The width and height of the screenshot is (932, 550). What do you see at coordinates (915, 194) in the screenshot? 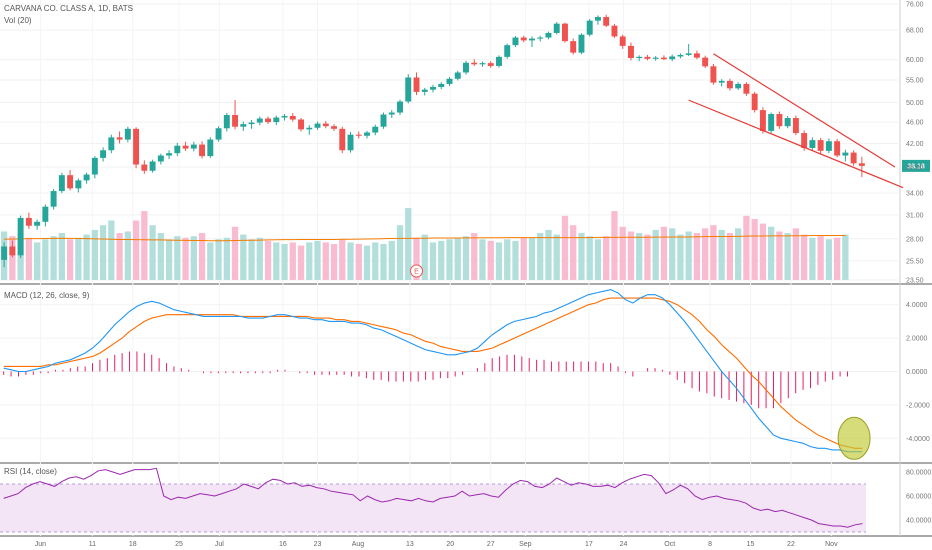
I see `price-tick-label: 34.00` at bounding box center [915, 194].